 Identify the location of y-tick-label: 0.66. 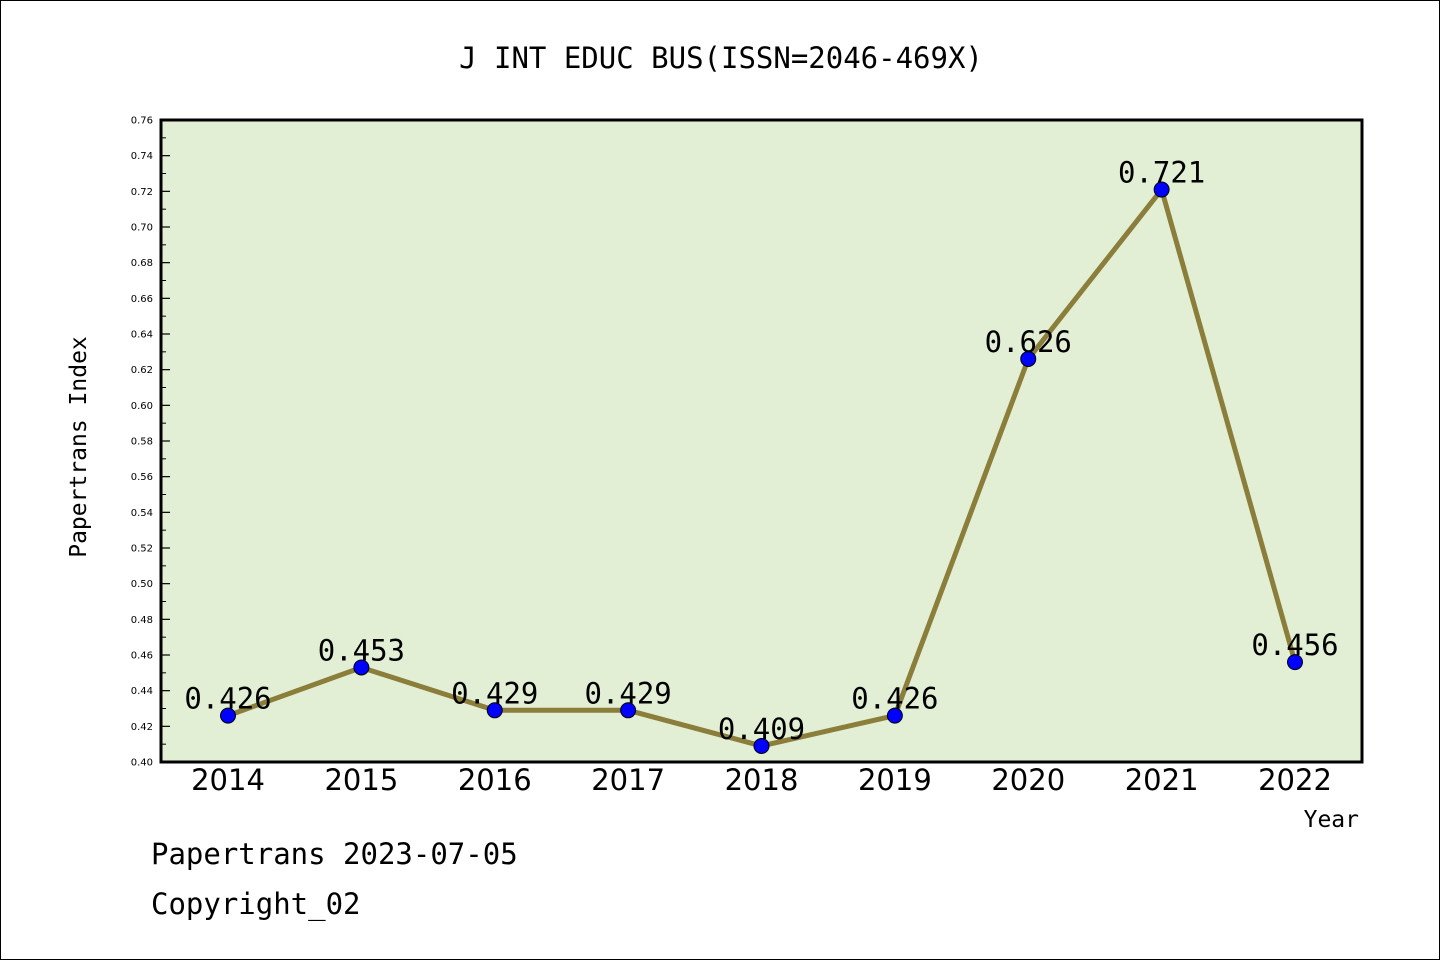
(142, 299).